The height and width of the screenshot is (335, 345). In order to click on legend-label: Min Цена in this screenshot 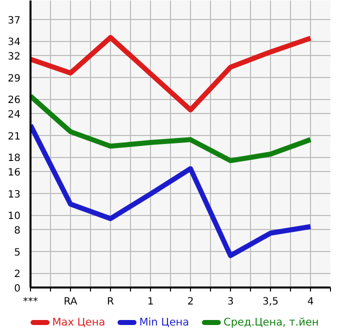, I will do `click(164, 322)`.